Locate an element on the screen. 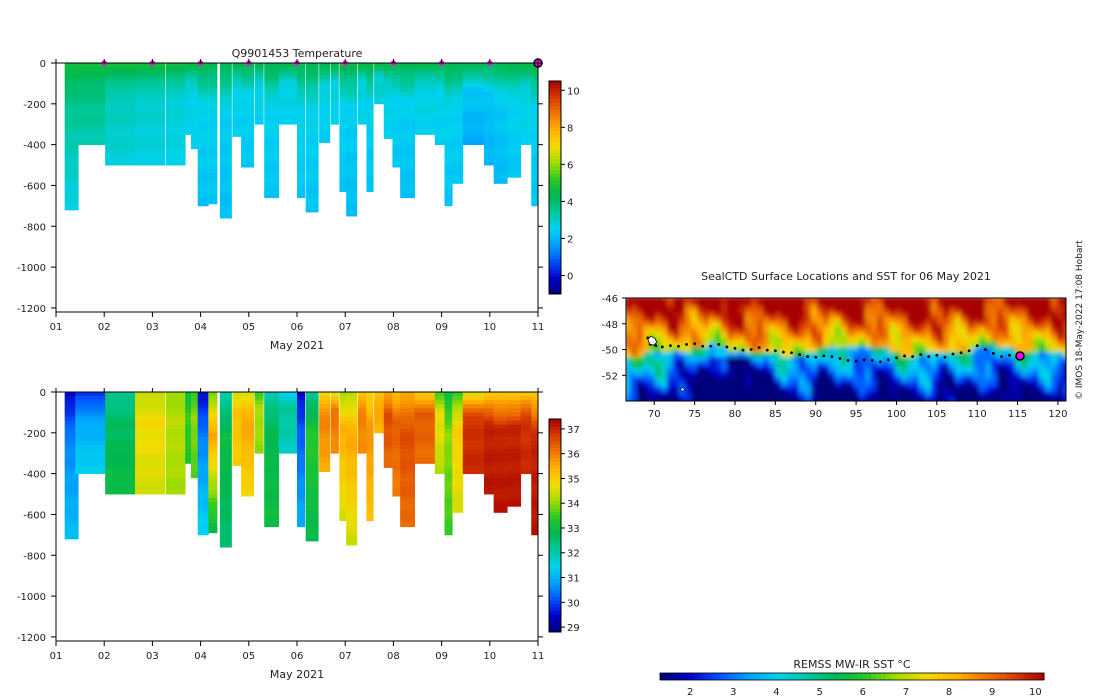  x-tick-label: 09 is located at coordinates (441, 327).